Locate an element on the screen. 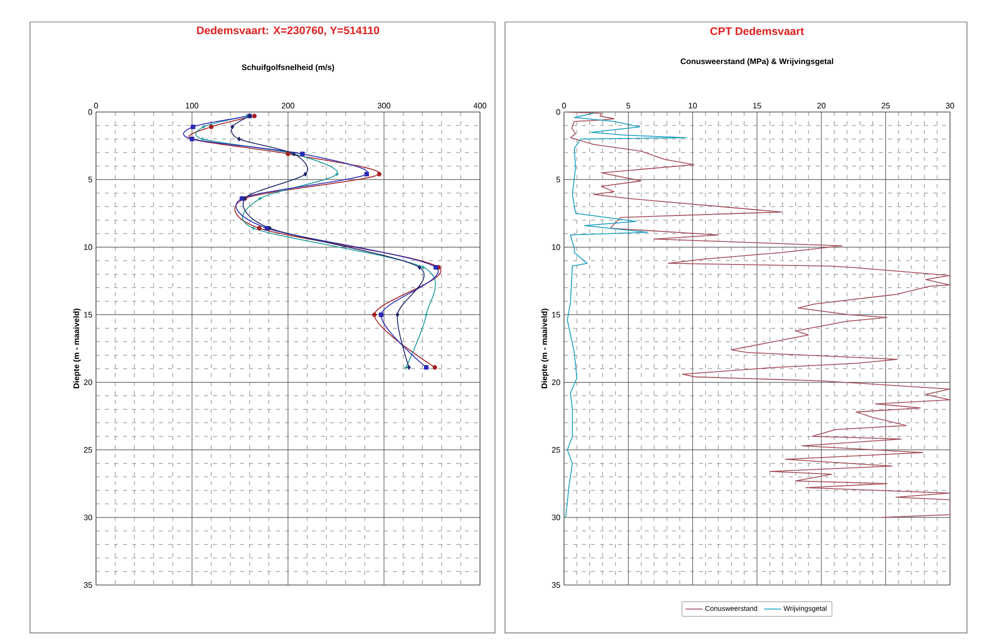 The image size is (989, 640). x-tick-label: 10 is located at coordinates (692, 105).